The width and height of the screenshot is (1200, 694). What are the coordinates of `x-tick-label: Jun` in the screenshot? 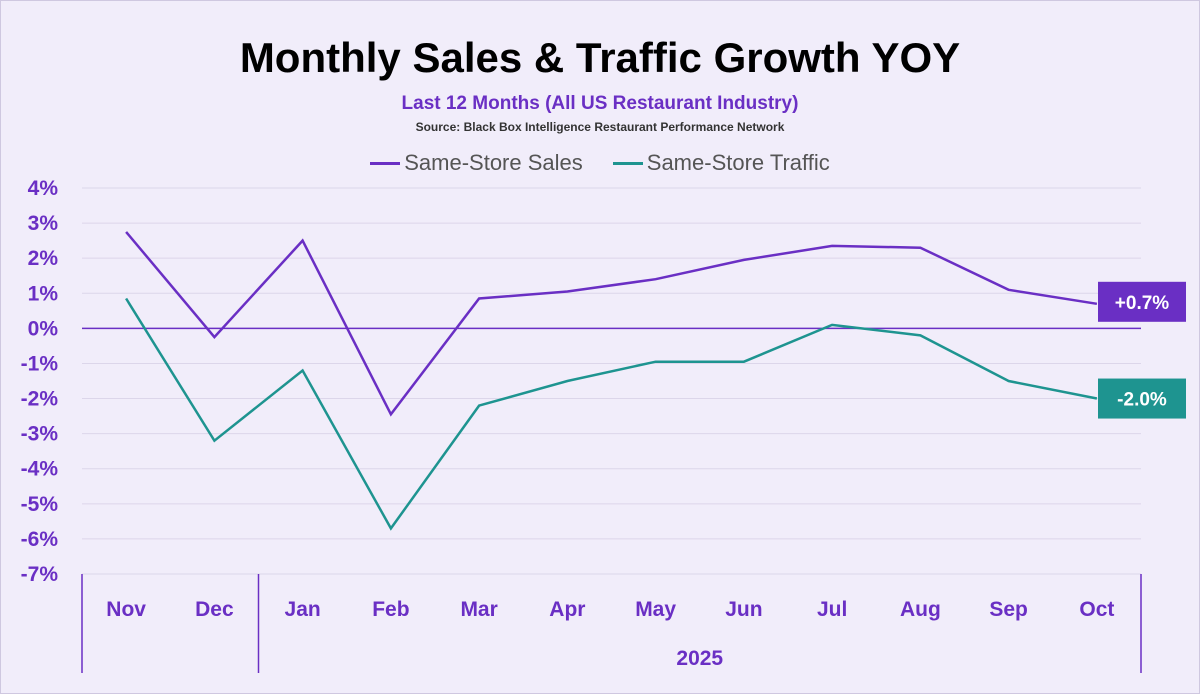 It's located at (743, 609).